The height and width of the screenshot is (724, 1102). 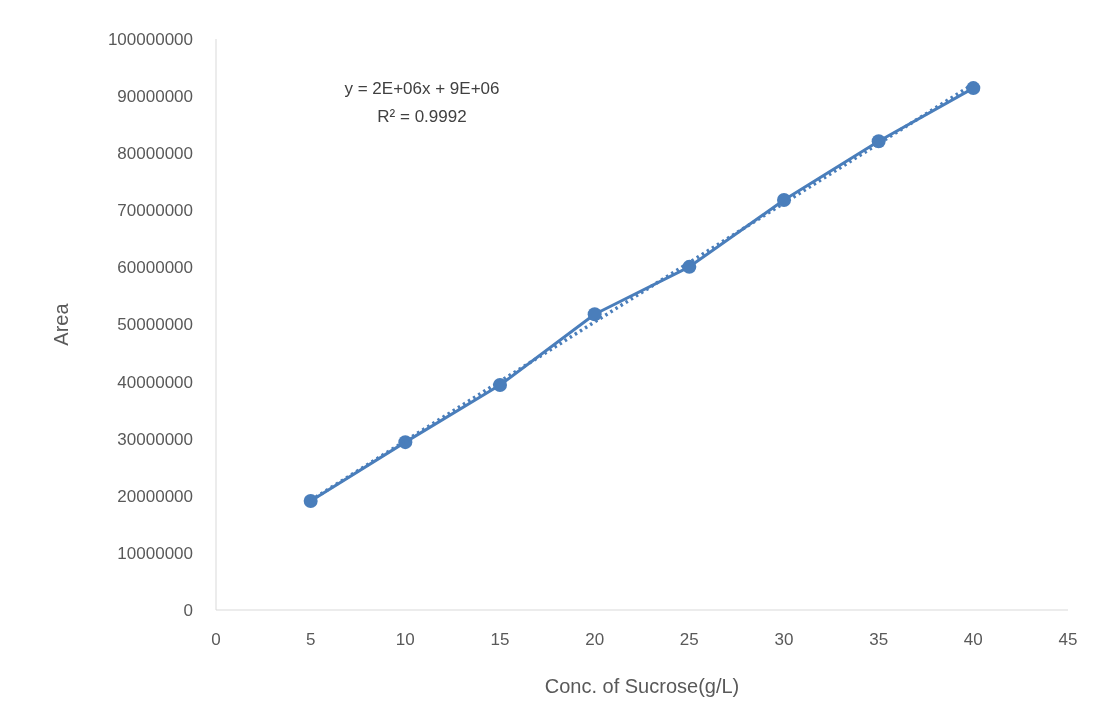 What do you see at coordinates (155, 496) in the screenshot?
I see `y-tick-label: 20000000` at bounding box center [155, 496].